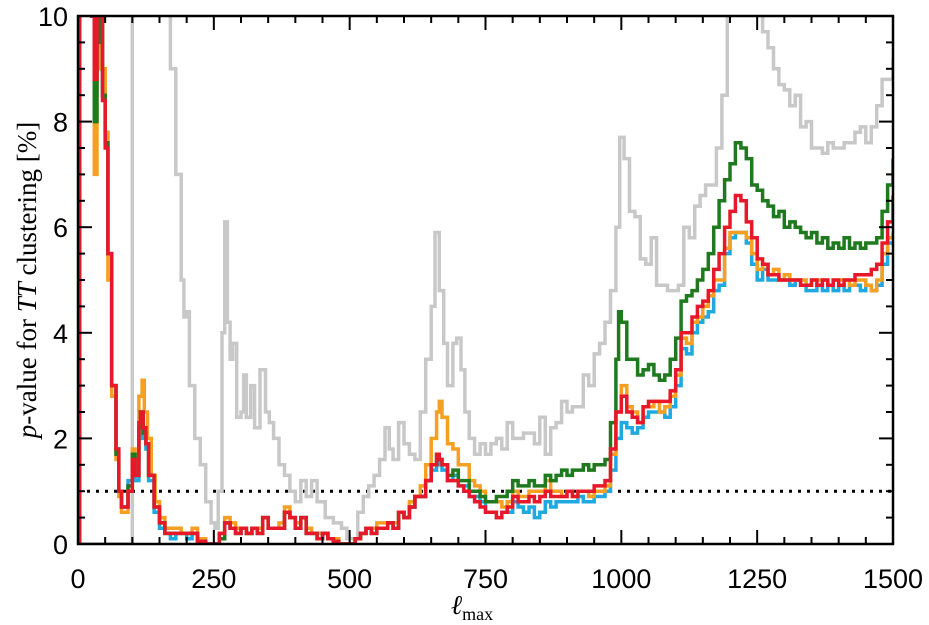 The width and height of the screenshot is (929, 625). What do you see at coordinates (60, 123) in the screenshot?
I see `y-tick-label: 8` at bounding box center [60, 123].